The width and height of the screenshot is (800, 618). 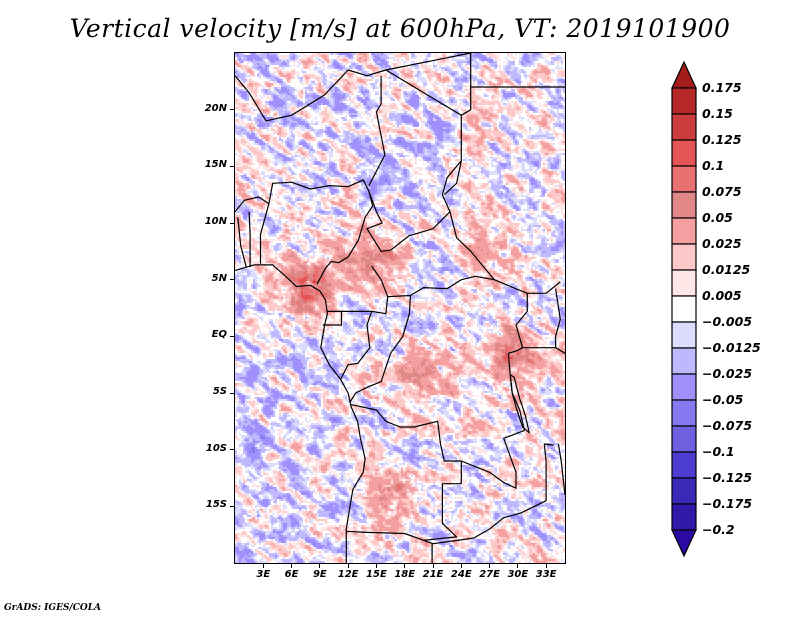 I want to click on x-tick-label: 6E, so click(x=291, y=574).